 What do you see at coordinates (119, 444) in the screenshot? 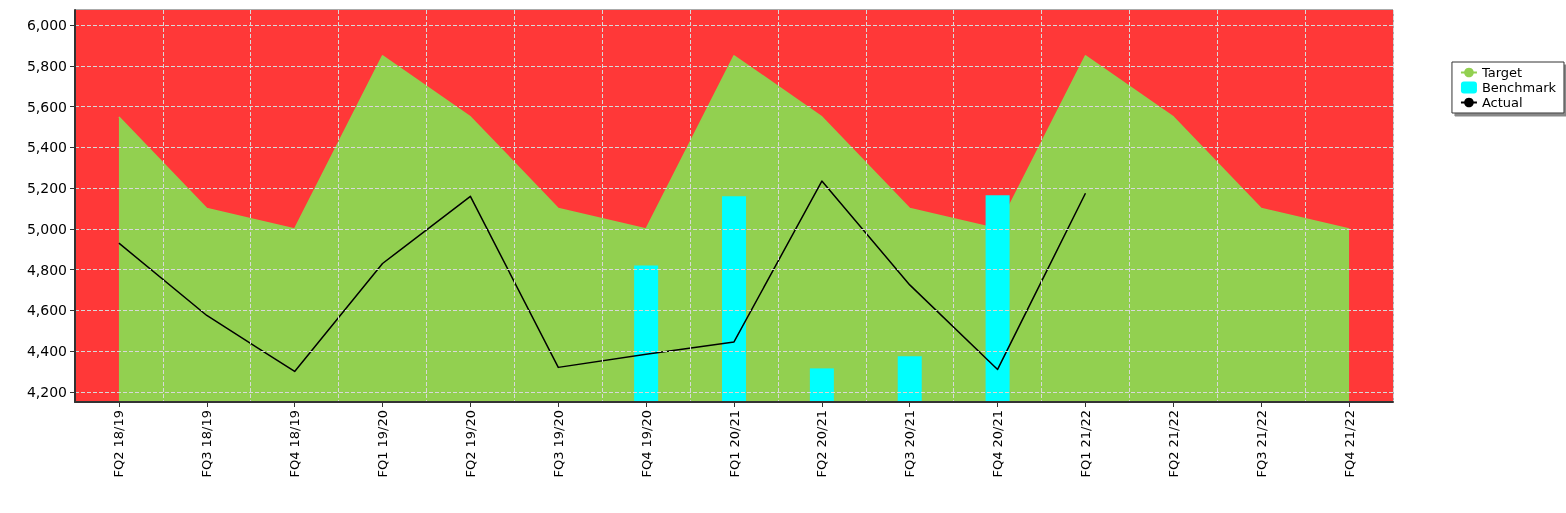
I see `x-tick-label: FQ2 18/19` at bounding box center [119, 444].